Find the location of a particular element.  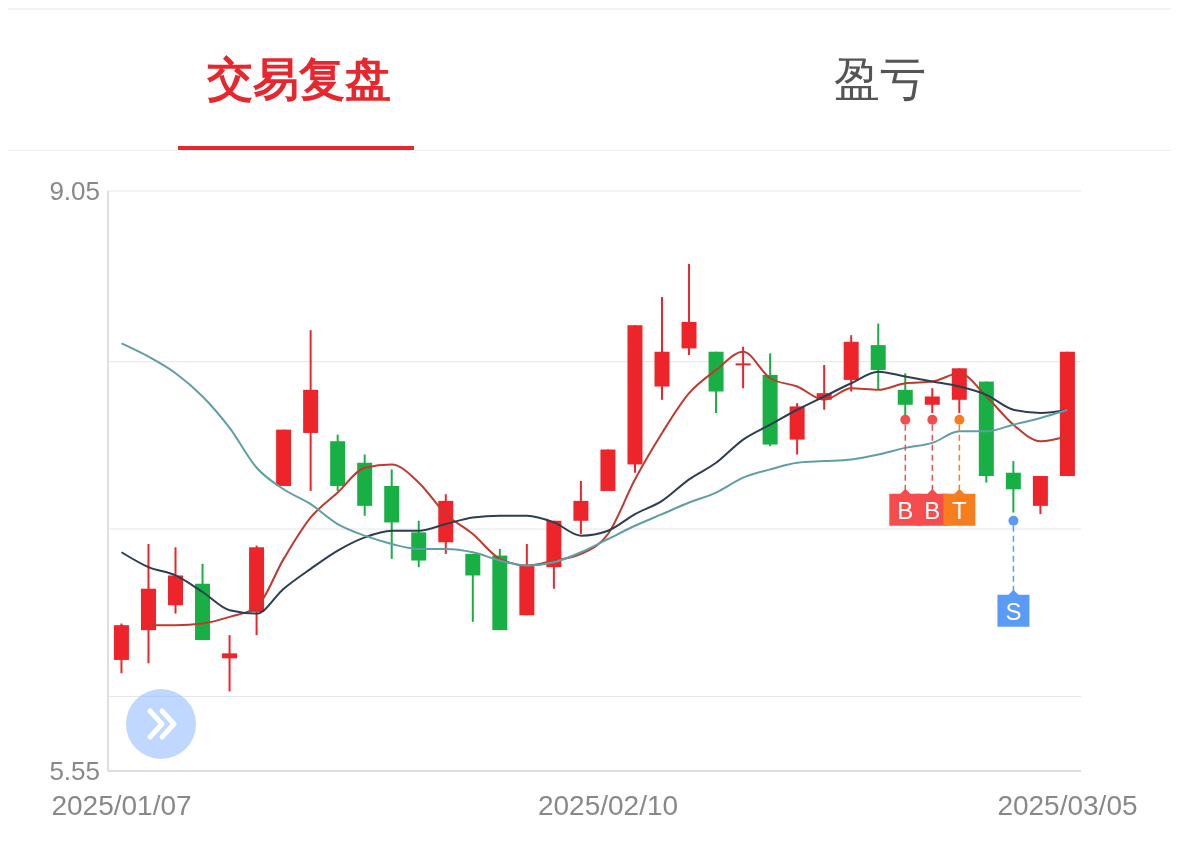

y-tick-label: 9.05 is located at coordinates (74, 191).